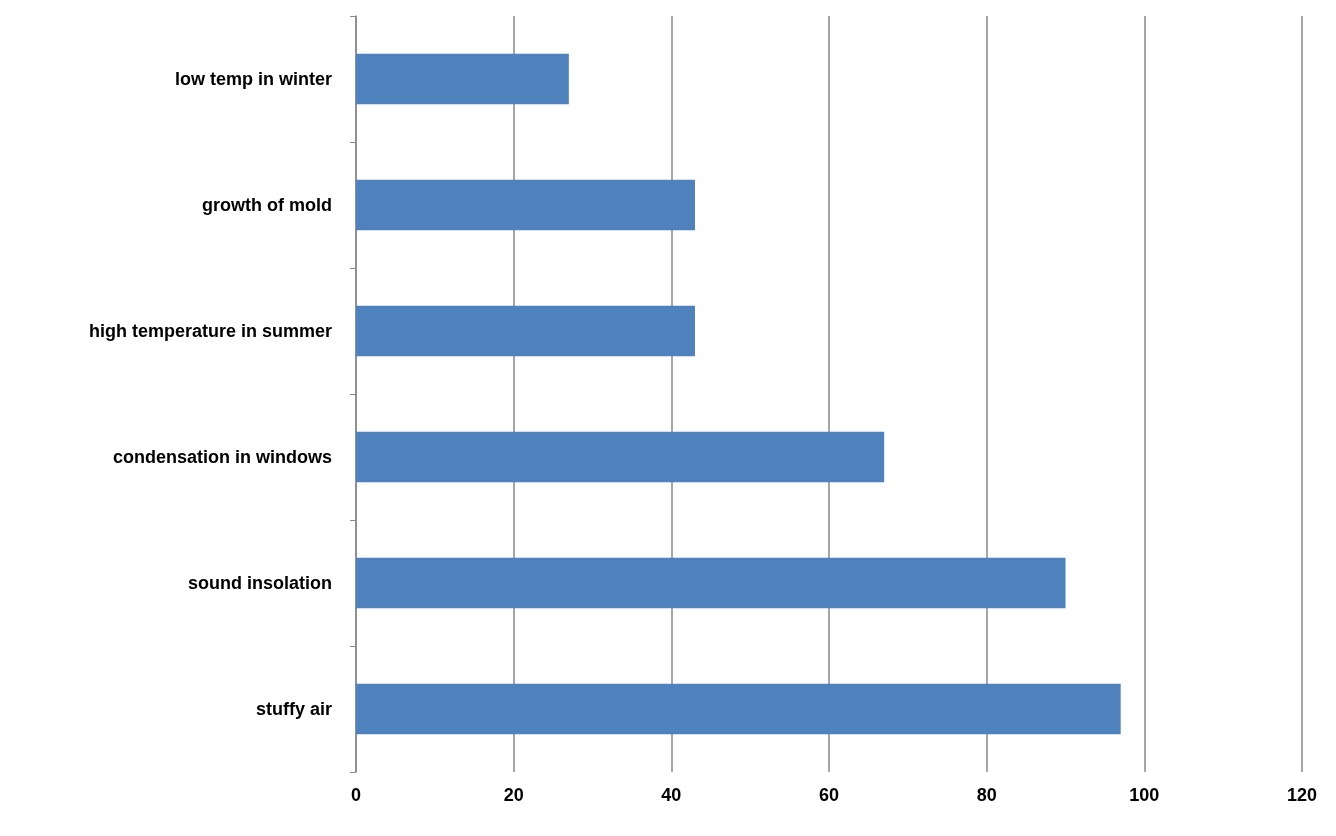 This screenshot has height=836, width=1336. Describe the element at coordinates (293, 709) in the screenshot. I see `y-tick-label: stuffy air` at that location.